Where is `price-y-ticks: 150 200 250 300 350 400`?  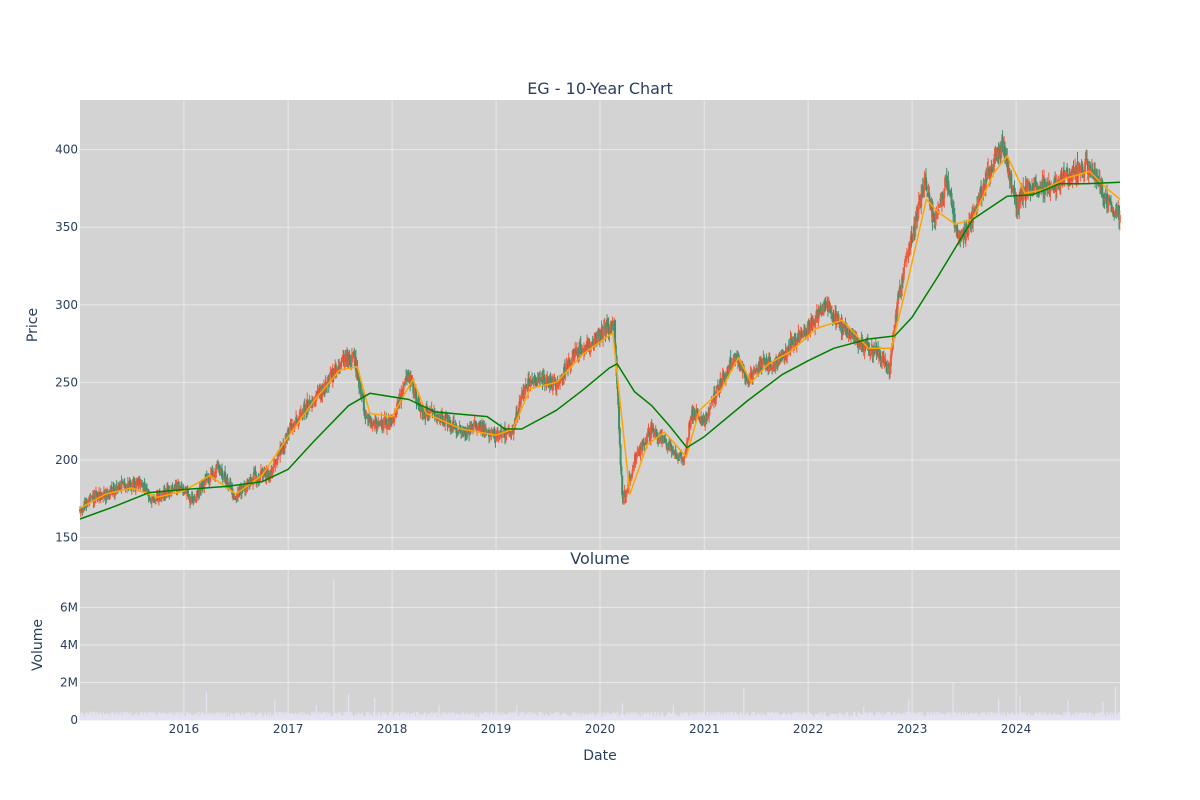 price-y-ticks: 150 200 250 300 350 400 is located at coordinates (66, 344).